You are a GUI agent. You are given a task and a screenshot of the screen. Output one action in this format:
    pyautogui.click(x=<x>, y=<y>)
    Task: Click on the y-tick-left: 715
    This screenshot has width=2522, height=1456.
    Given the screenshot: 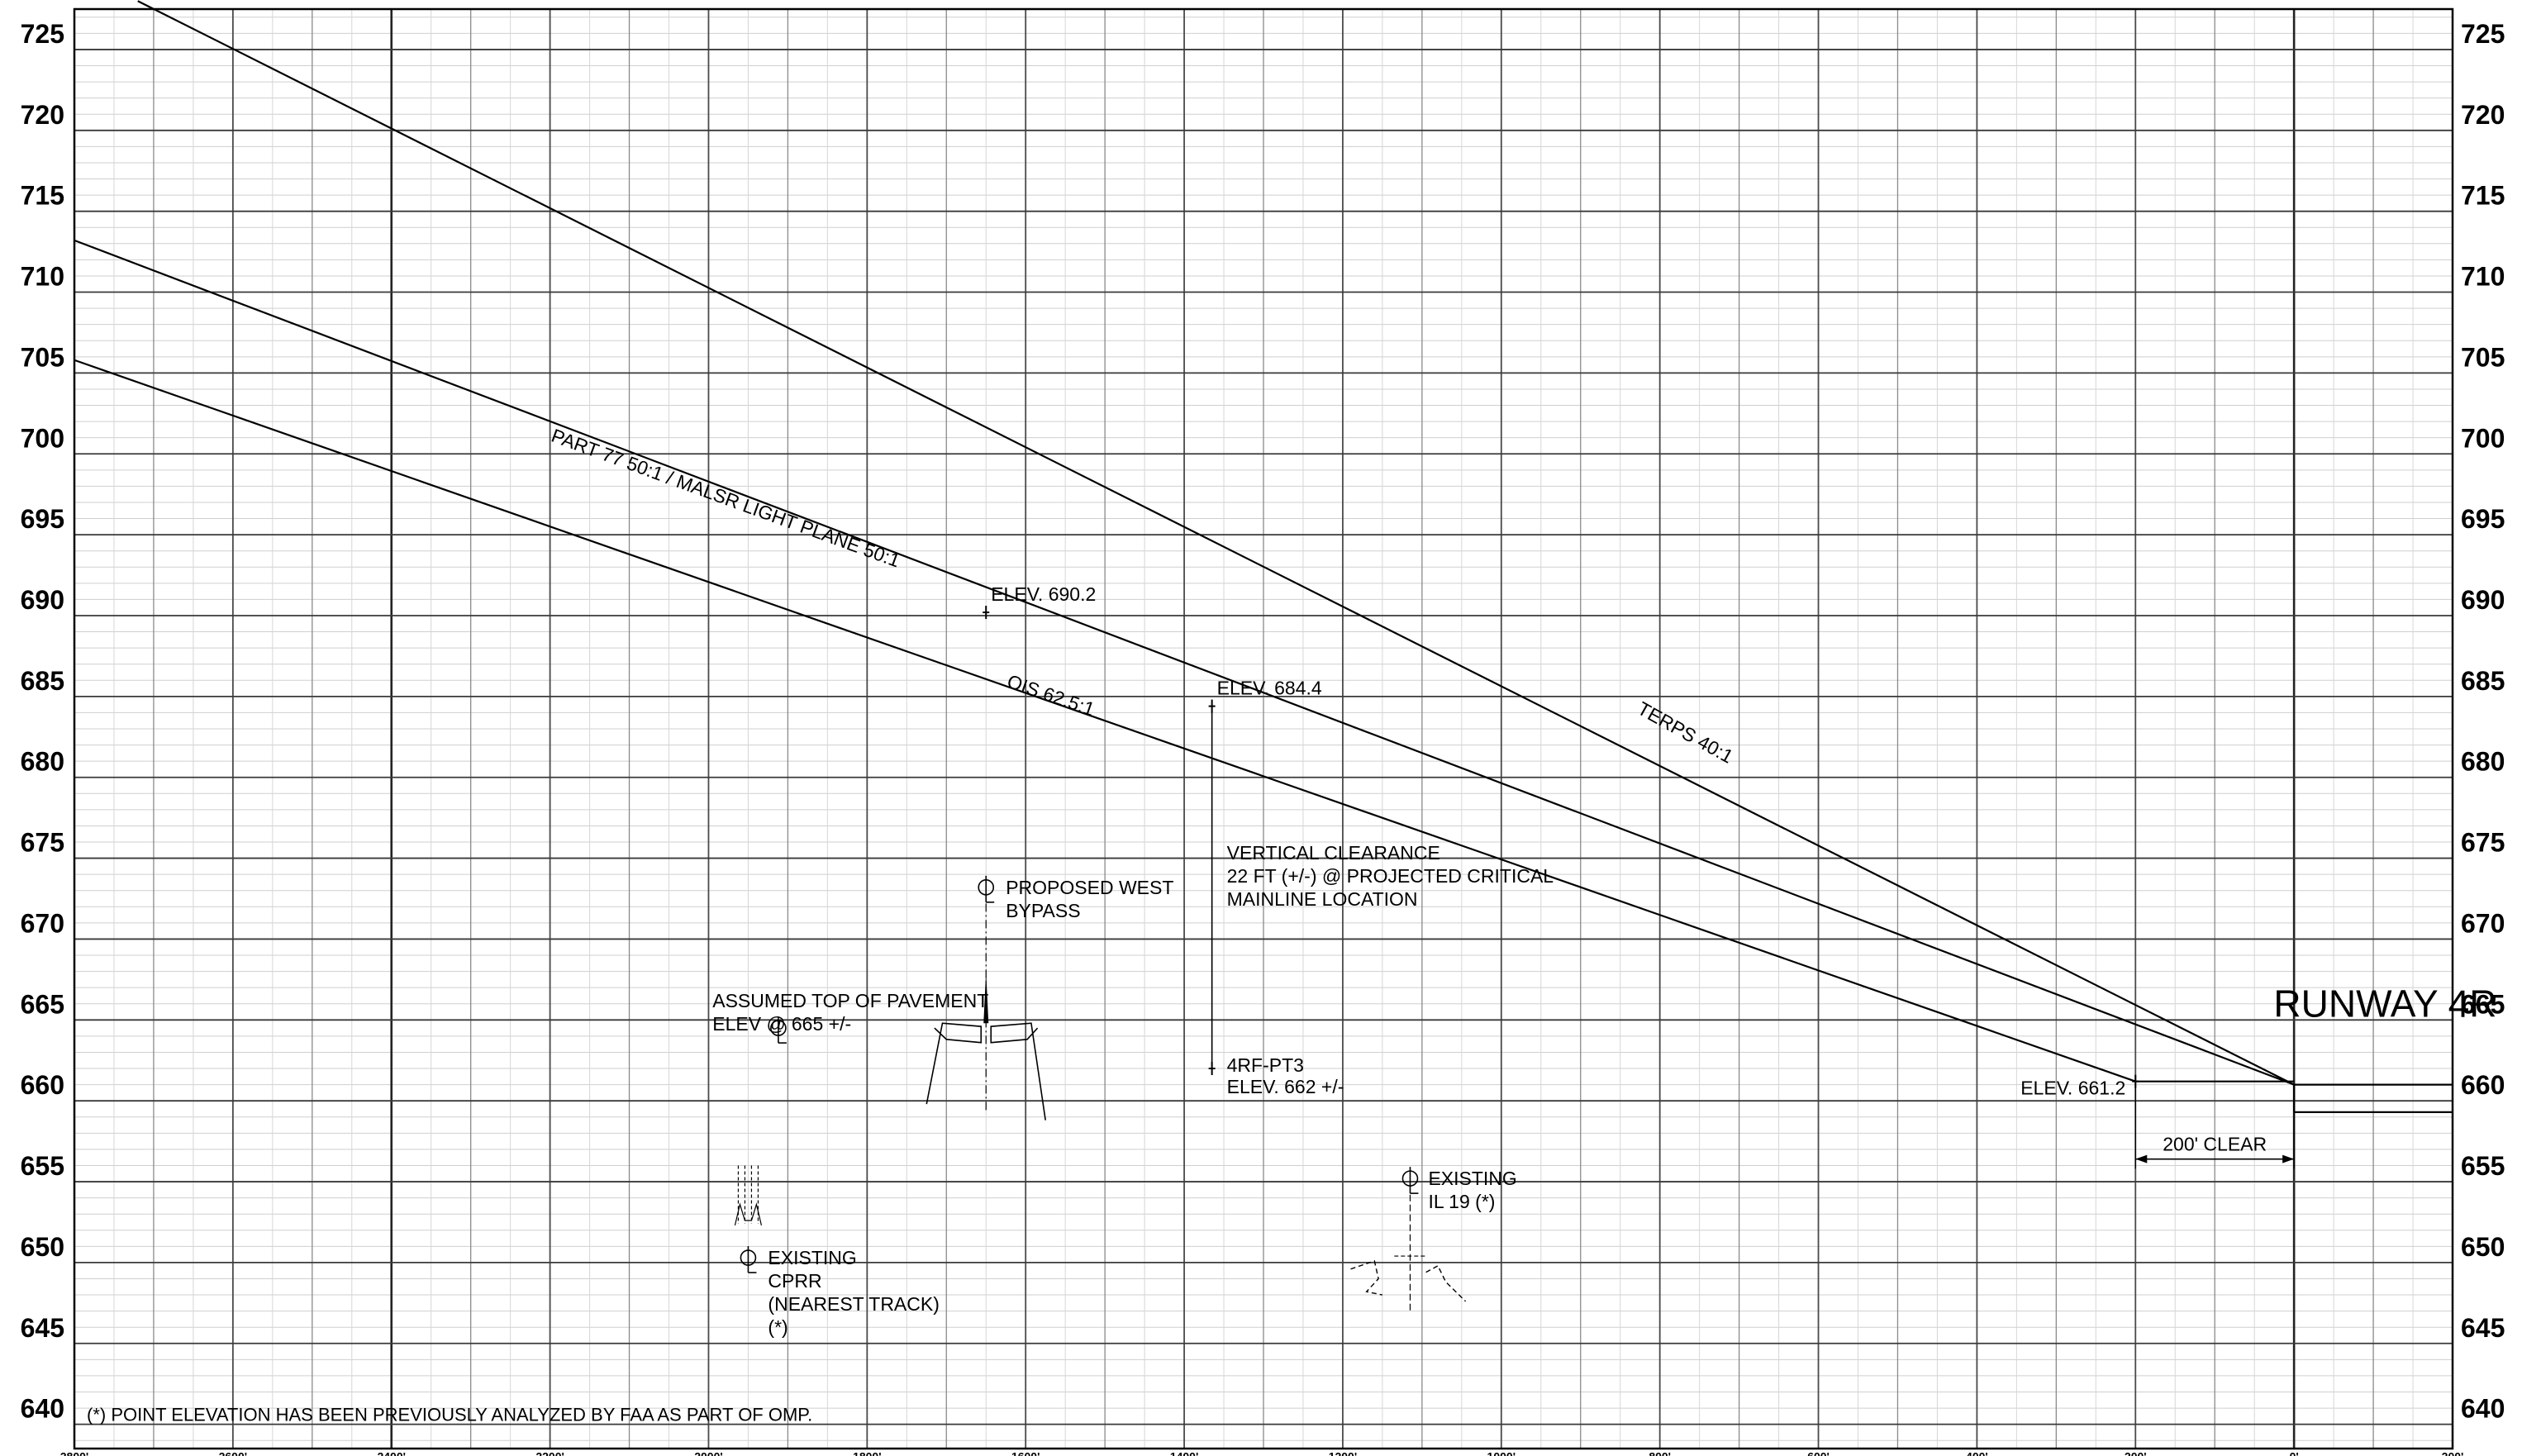 What is the action you would take?
    pyautogui.click(x=42, y=196)
    